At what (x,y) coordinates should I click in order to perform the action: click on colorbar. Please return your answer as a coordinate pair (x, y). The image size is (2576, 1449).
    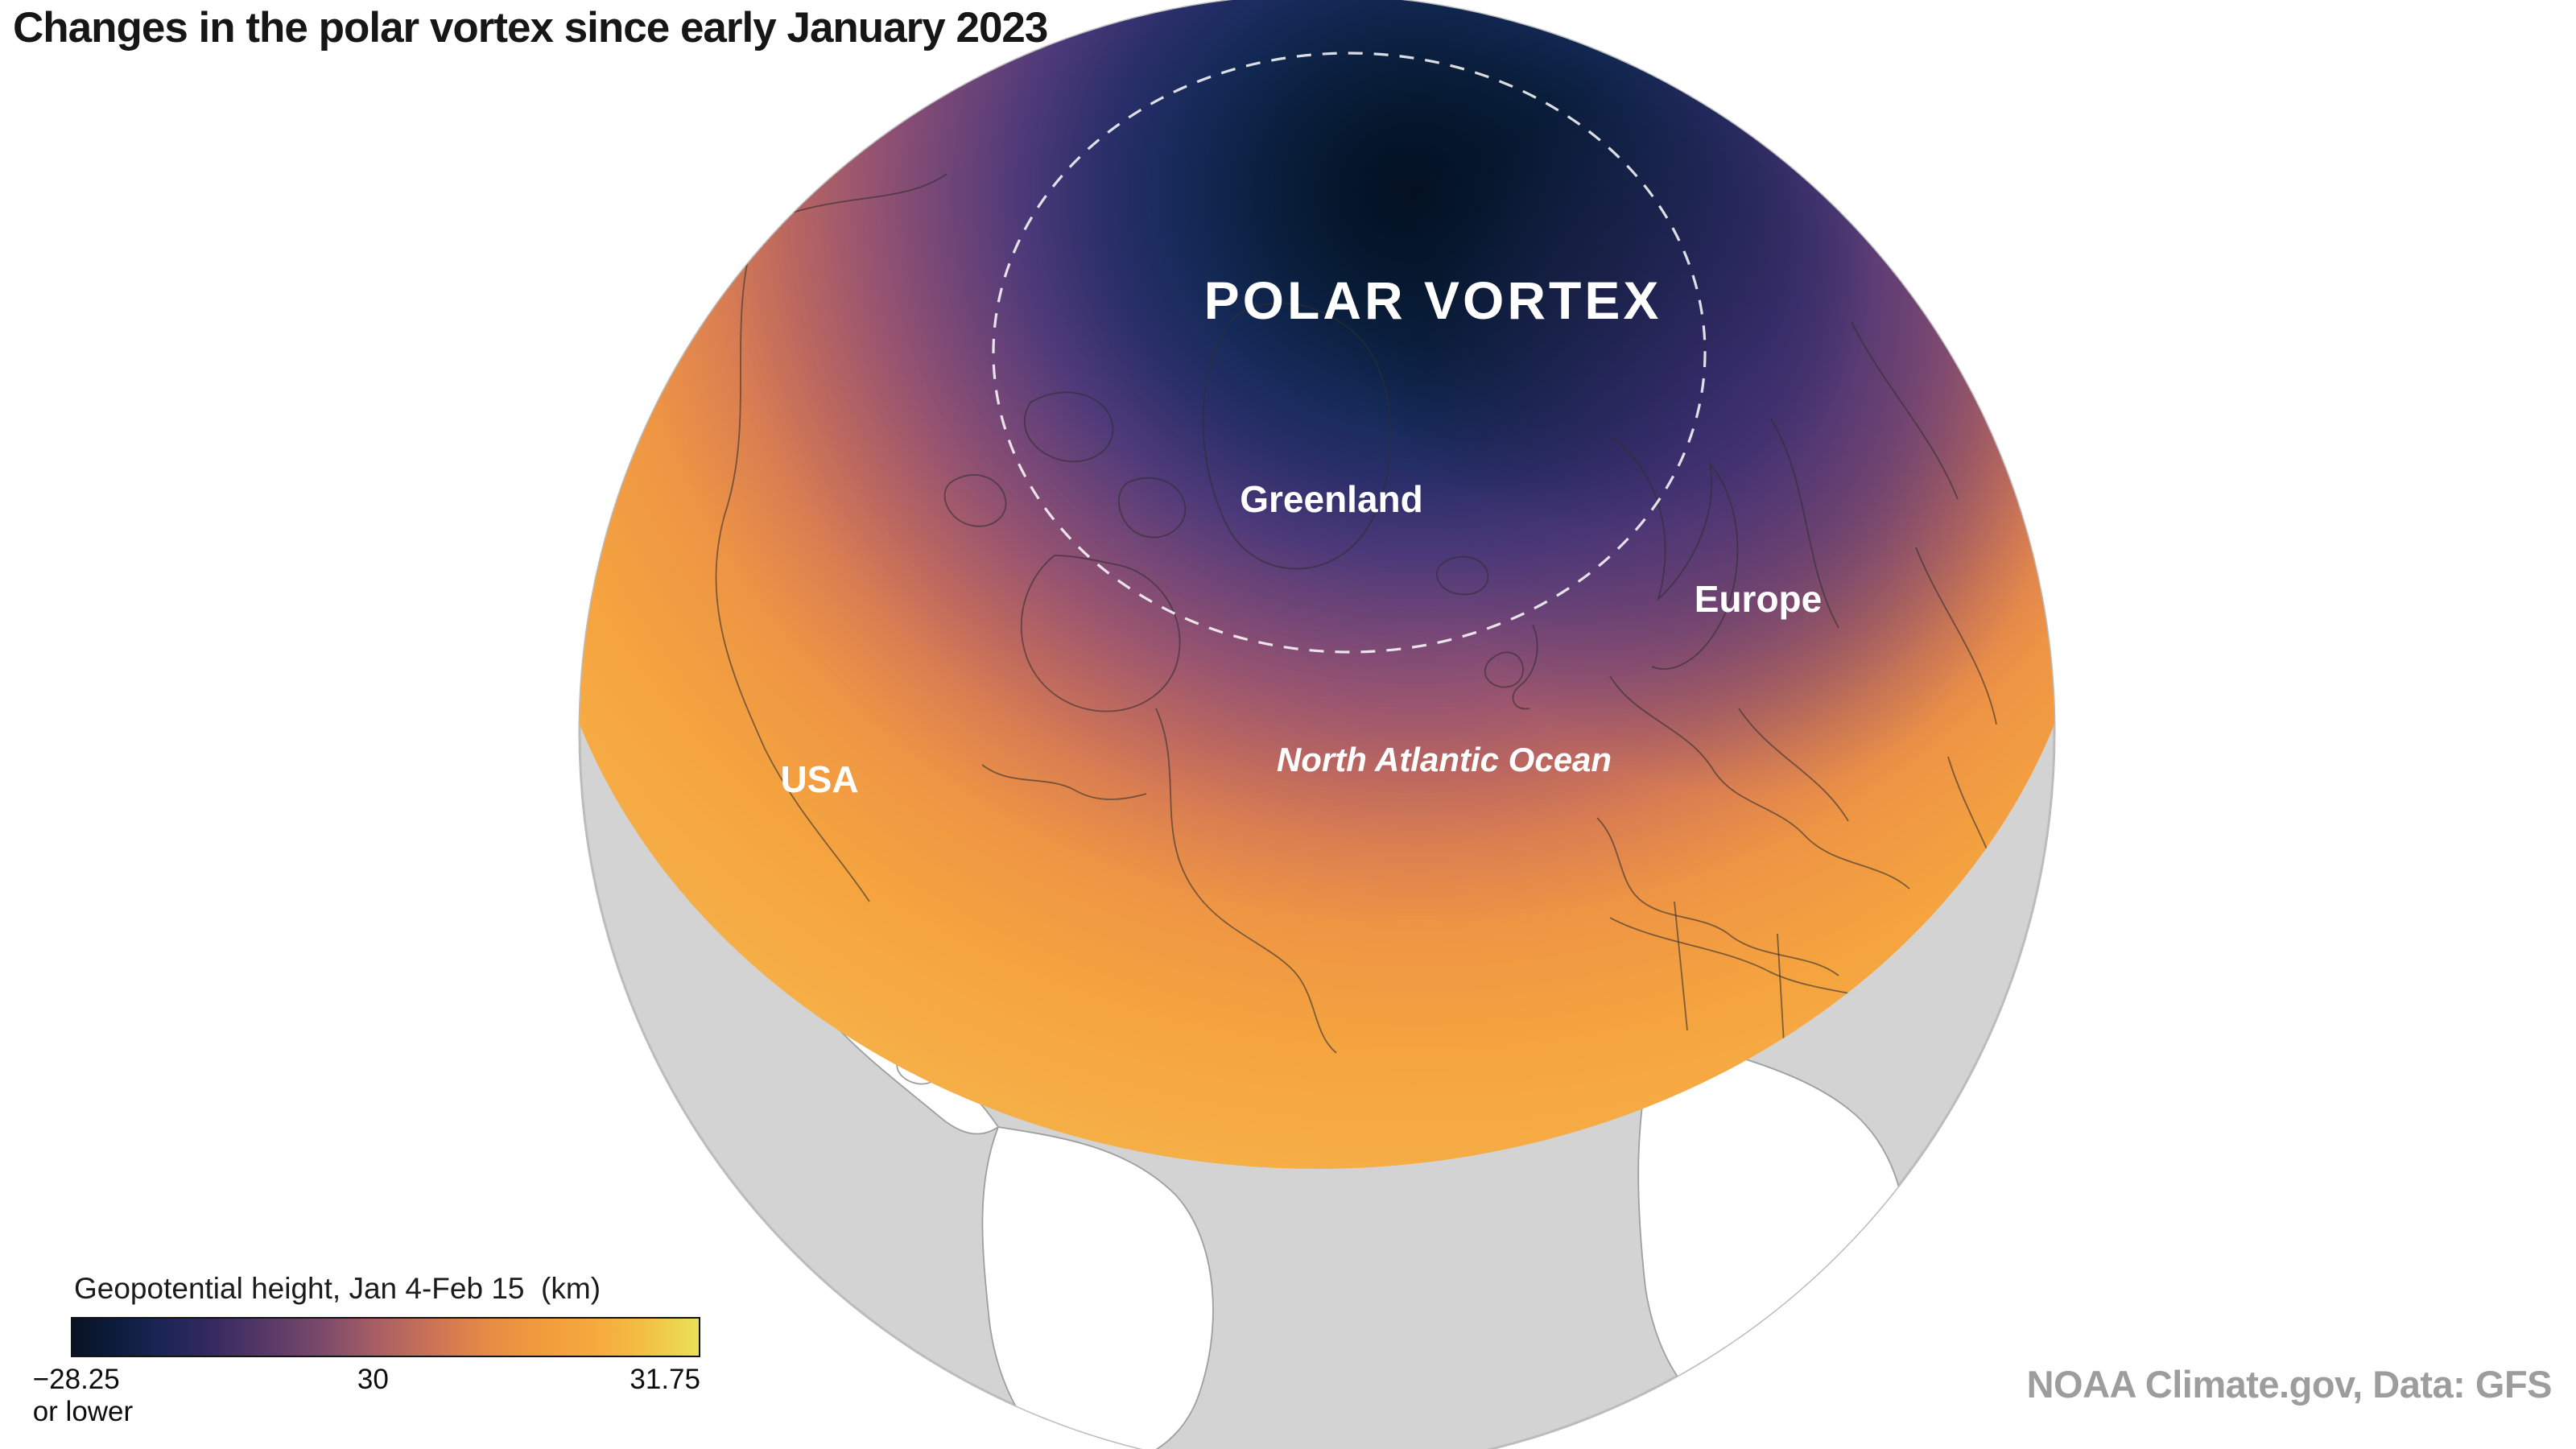
    Looking at the image, I should click on (385, 1337).